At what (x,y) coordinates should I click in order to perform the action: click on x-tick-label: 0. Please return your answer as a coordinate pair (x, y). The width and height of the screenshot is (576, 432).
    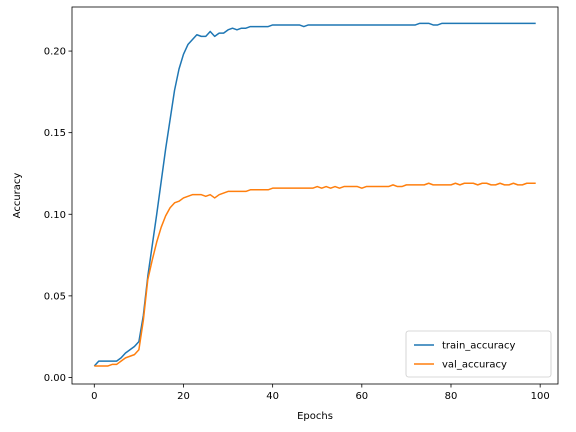
    Looking at the image, I should click on (94, 396).